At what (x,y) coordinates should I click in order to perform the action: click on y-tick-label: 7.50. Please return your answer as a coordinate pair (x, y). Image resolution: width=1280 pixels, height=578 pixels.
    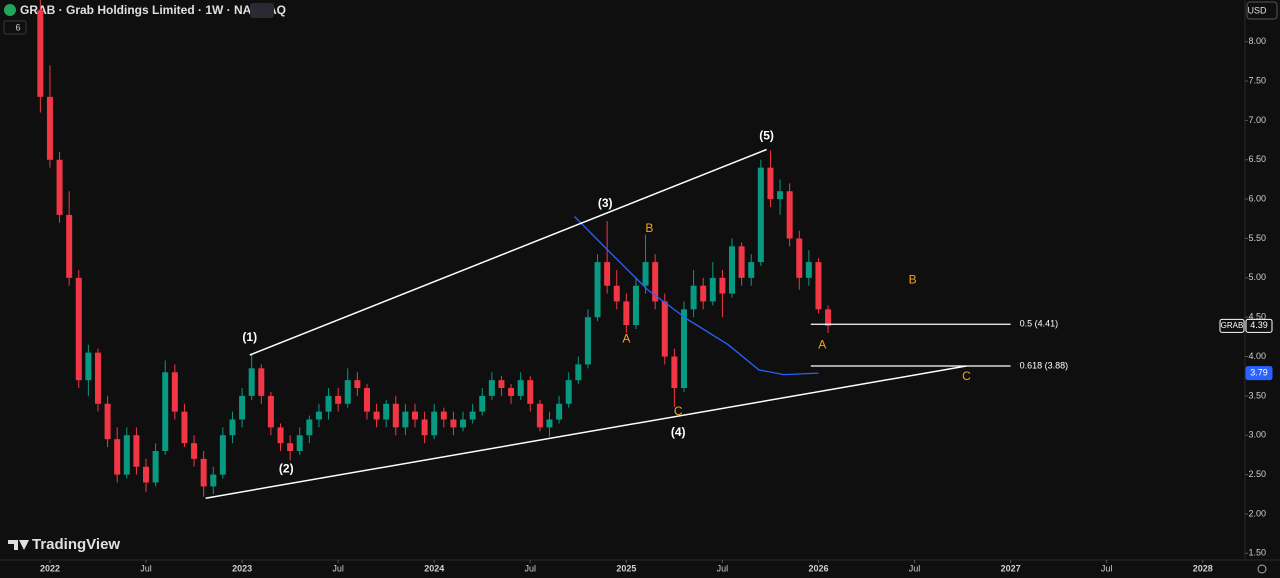
    Looking at the image, I should click on (1257, 80).